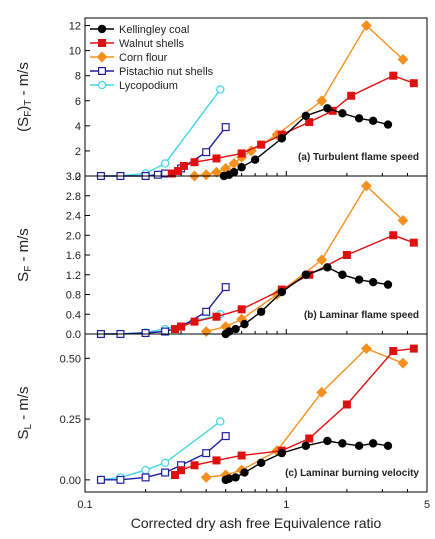 This screenshot has width=435, height=539. I want to click on series-walnut-shells, so click(294, 411).